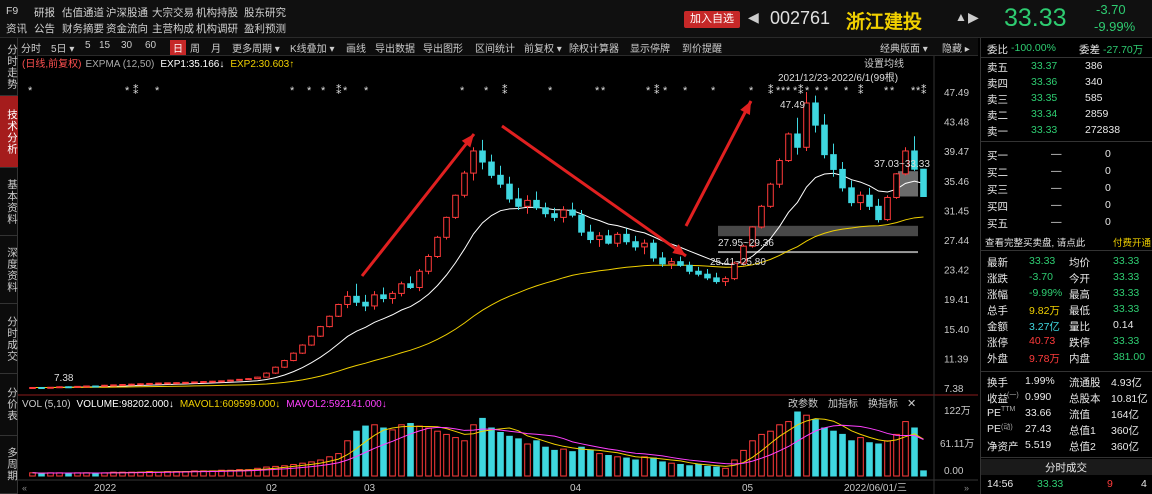 Image resolution: width=1152 pixels, height=494 pixels. I want to click on volume-button: 改参数, so click(803, 403).